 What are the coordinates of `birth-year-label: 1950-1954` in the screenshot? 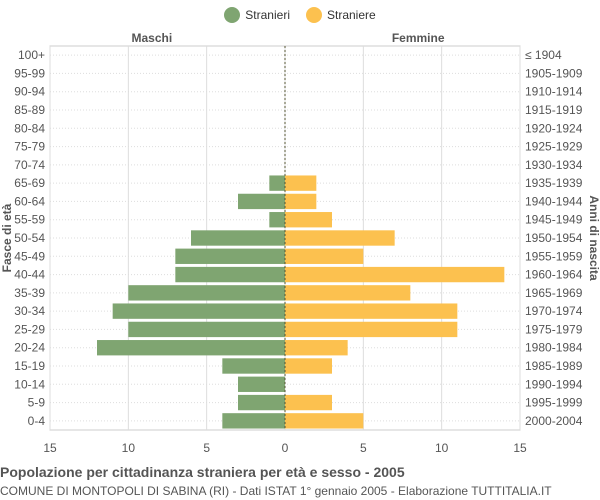 It's located at (554, 238).